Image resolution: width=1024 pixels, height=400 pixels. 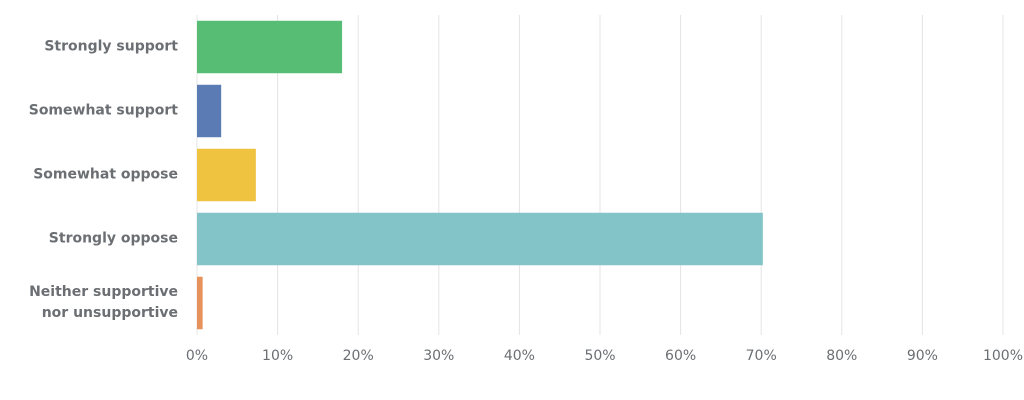 I want to click on x-tick-label: 60%, so click(x=680, y=356).